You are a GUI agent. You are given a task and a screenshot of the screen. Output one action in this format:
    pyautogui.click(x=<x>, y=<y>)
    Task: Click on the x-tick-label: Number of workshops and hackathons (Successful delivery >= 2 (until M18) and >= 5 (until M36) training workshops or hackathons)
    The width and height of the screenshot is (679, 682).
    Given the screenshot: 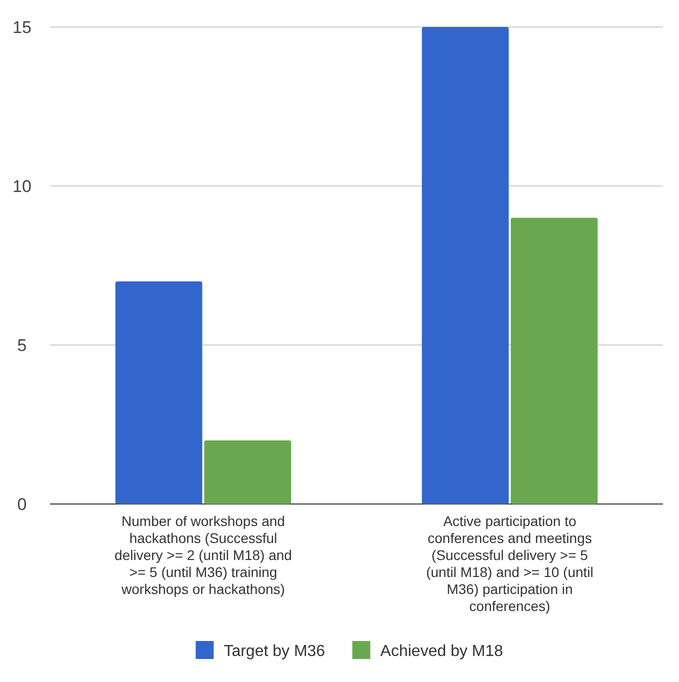 What is the action you would take?
    pyautogui.click(x=203, y=555)
    